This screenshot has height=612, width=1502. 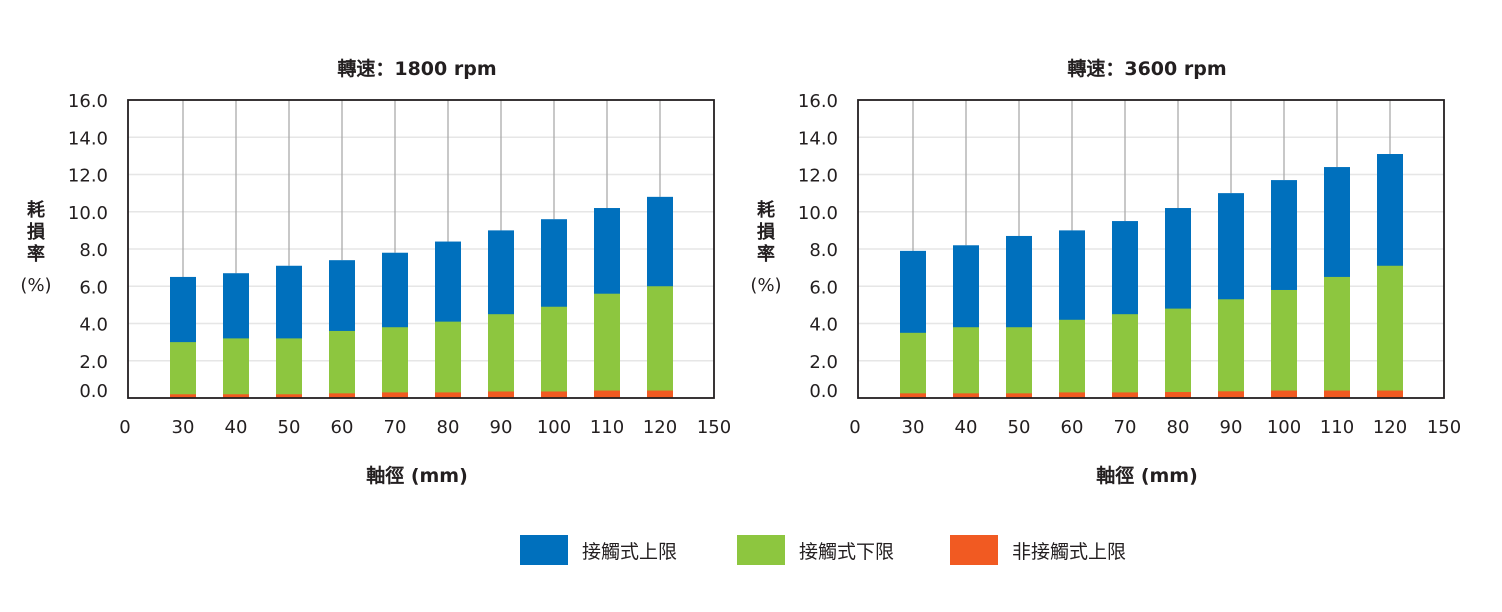 I want to click on legend: 接觸式上限 接觸式下限 非接觸式上限, so click(x=823, y=550).